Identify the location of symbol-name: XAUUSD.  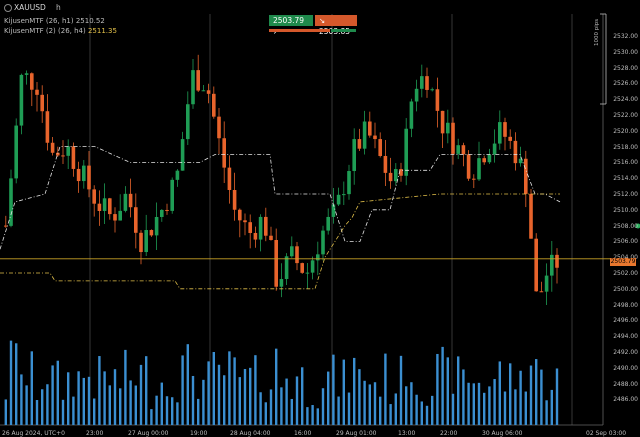
(30, 7).